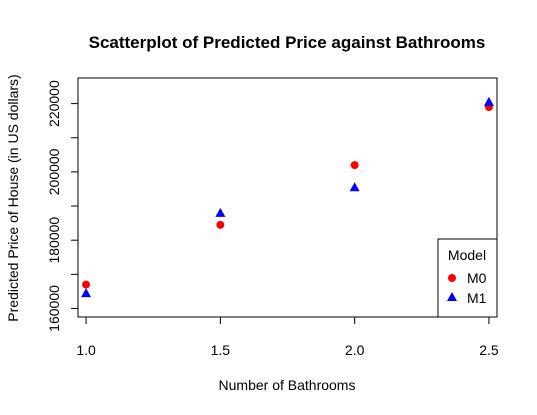 Image resolution: width=537 pixels, height=415 pixels. Describe the element at coordinates (467, 255) in the screenshot. I see `legend-title: Model` at that location.